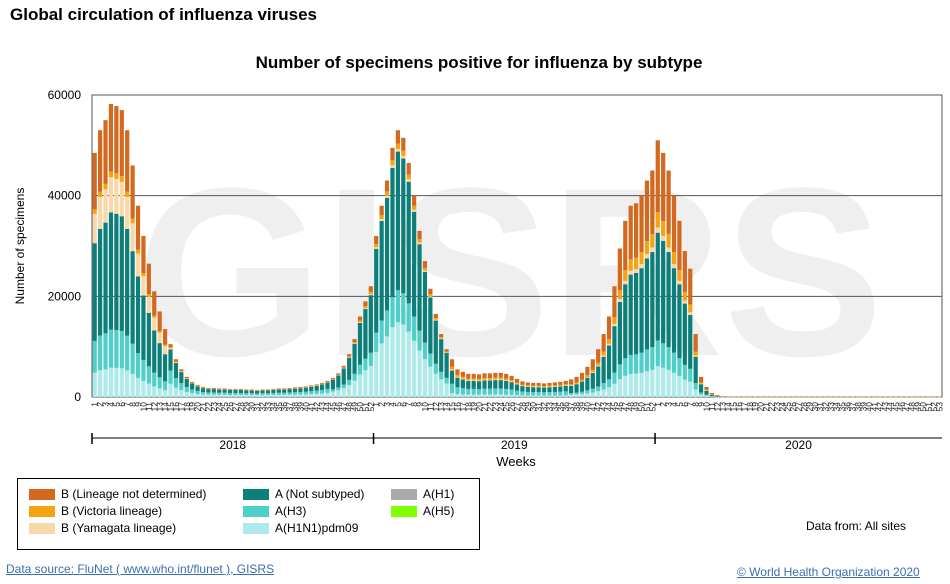 Image resolution: width=950 pixels, height=584 pixels. I want to click on x-tick-label: 42, so click(880, 407).